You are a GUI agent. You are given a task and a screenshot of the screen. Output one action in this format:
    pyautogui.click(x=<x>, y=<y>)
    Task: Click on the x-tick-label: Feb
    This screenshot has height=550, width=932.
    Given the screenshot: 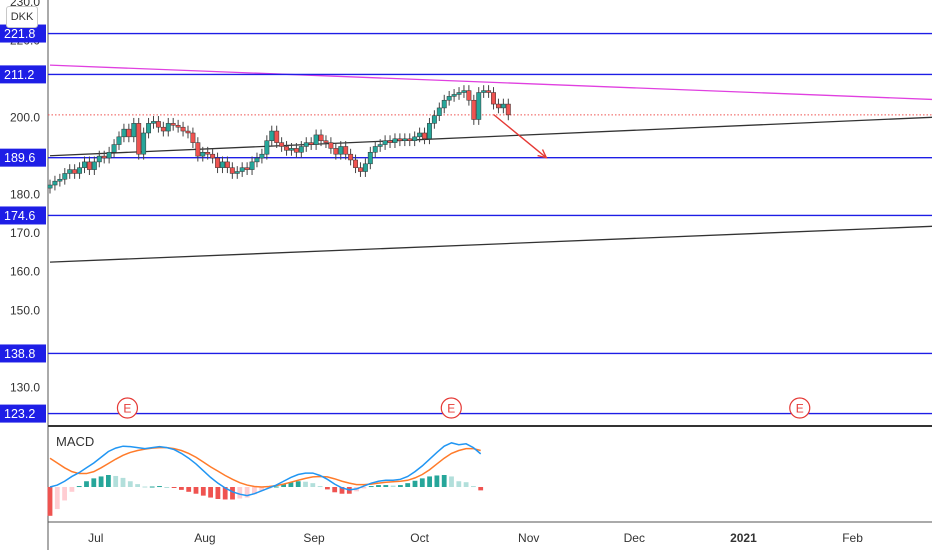 What is the action you would take?
    pyautogui.click(x=852, y=538)
    